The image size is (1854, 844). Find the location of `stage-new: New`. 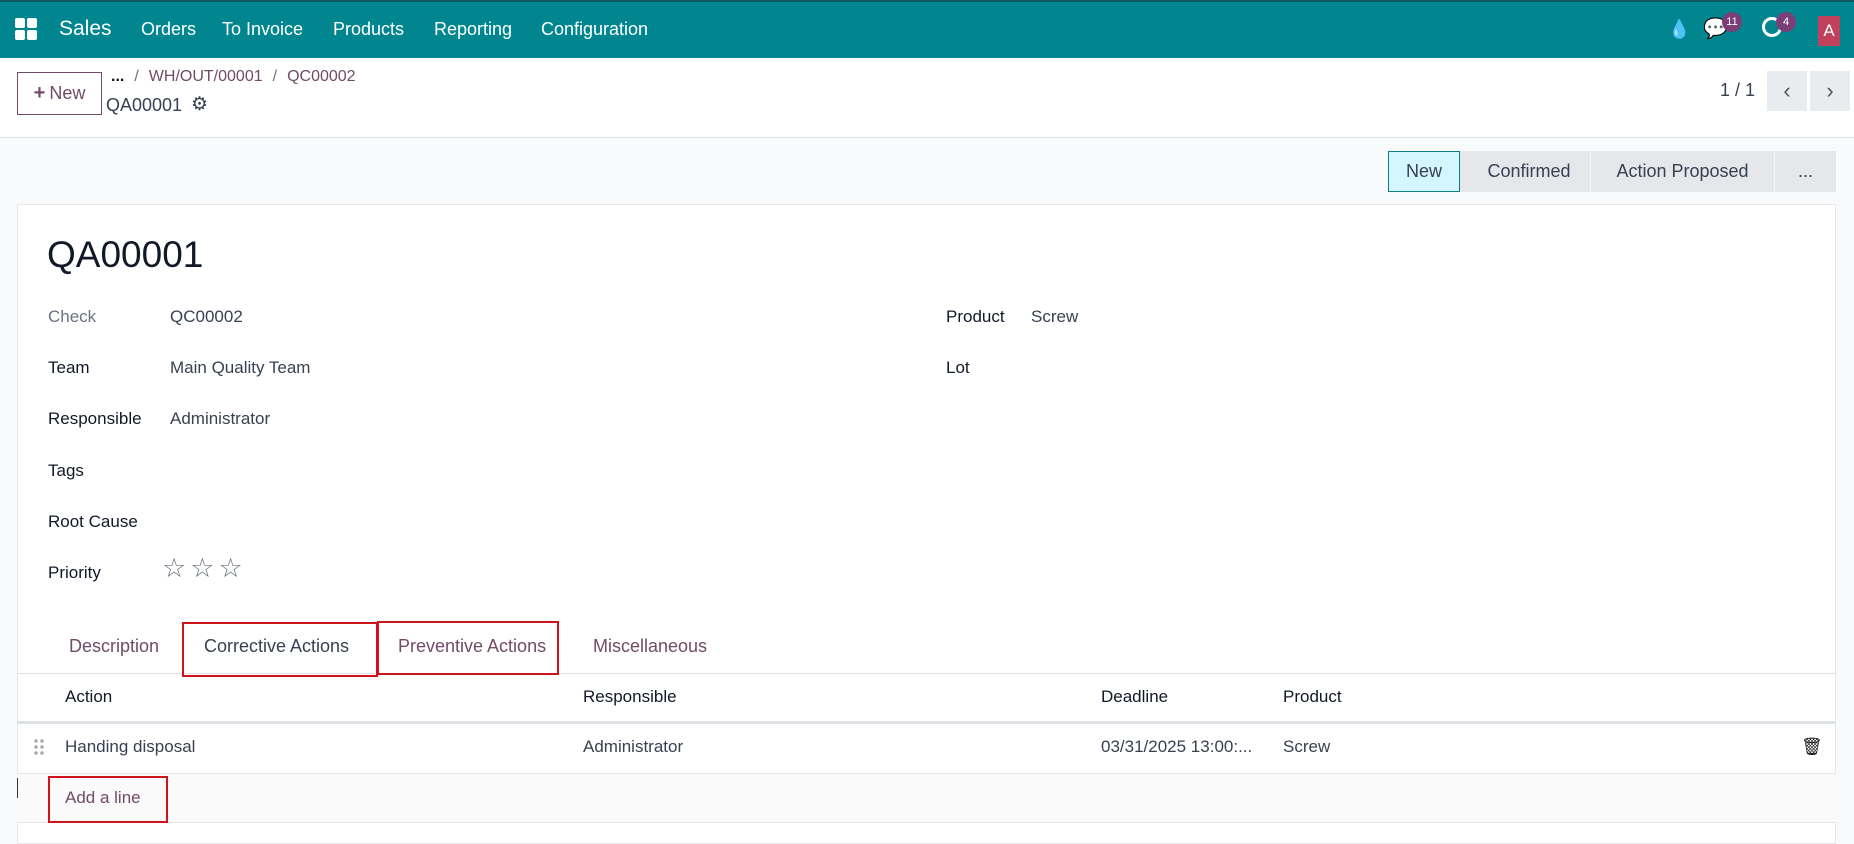

stage-new: New is located at coordinates (1424, 171).